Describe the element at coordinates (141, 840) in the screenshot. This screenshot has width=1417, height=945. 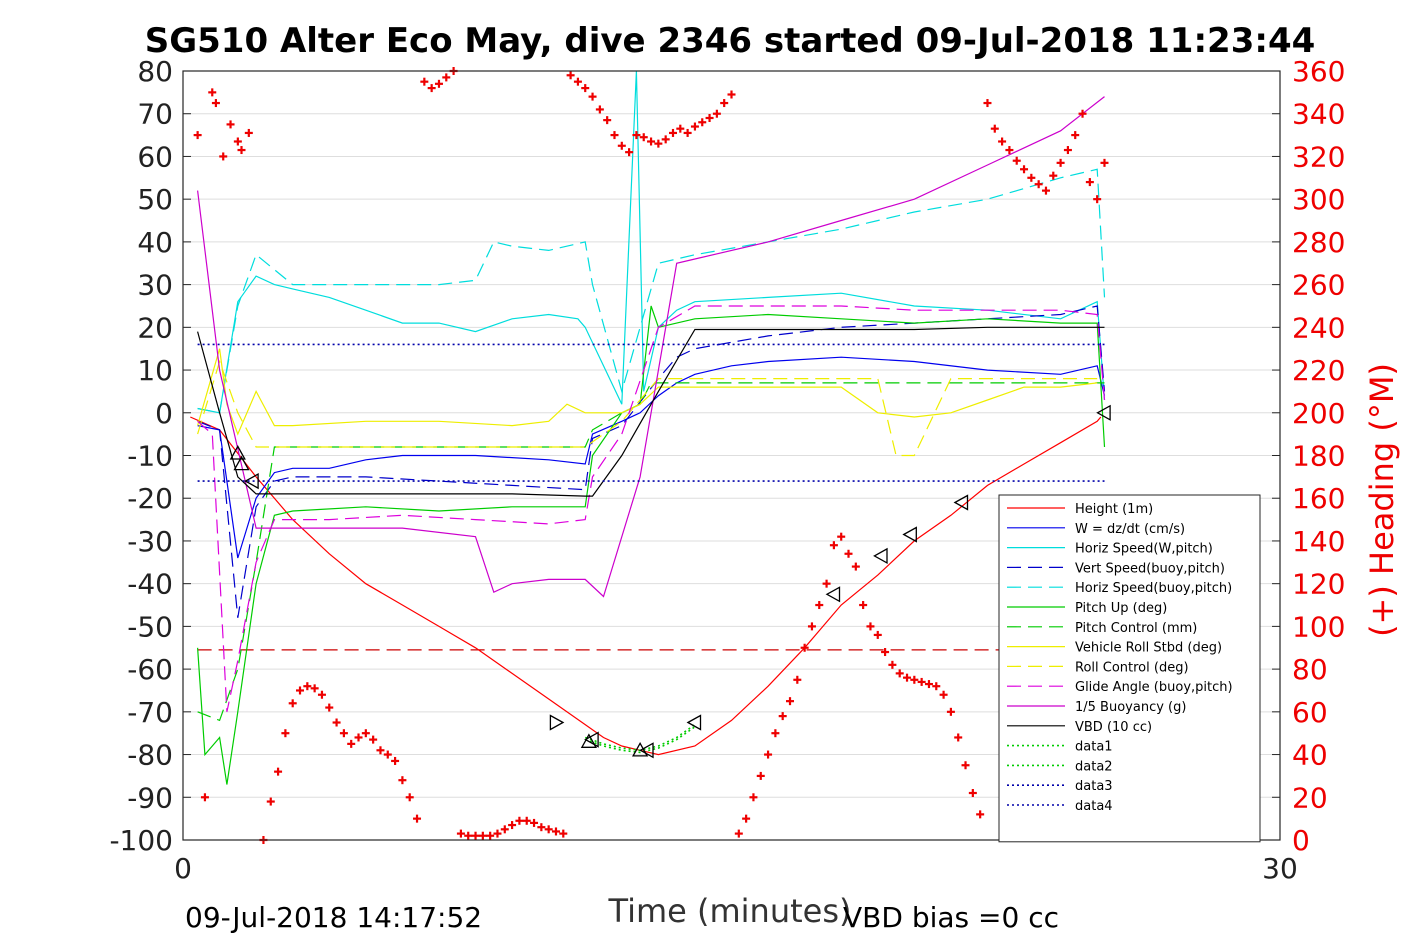
I see `tick-label-left: -100` at that location.